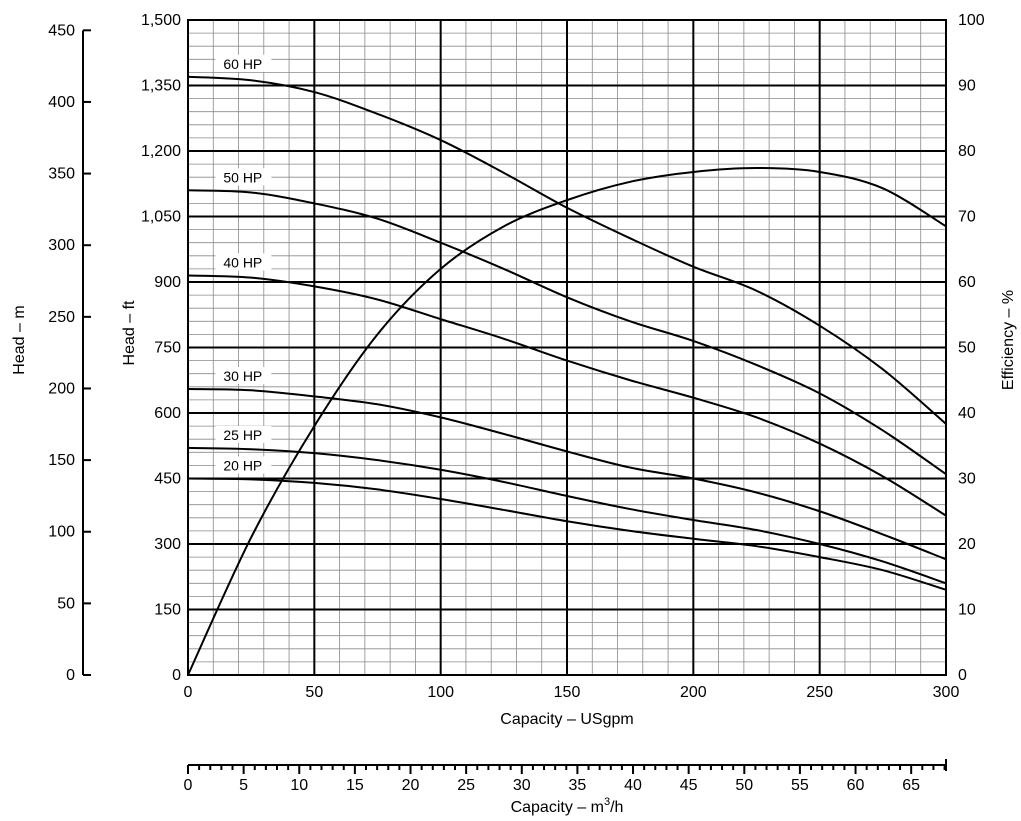 Image resolution: width=1021 pixels, height=821 pixels. I want to click on y-m-tick-label: 350, so click(61, 174).